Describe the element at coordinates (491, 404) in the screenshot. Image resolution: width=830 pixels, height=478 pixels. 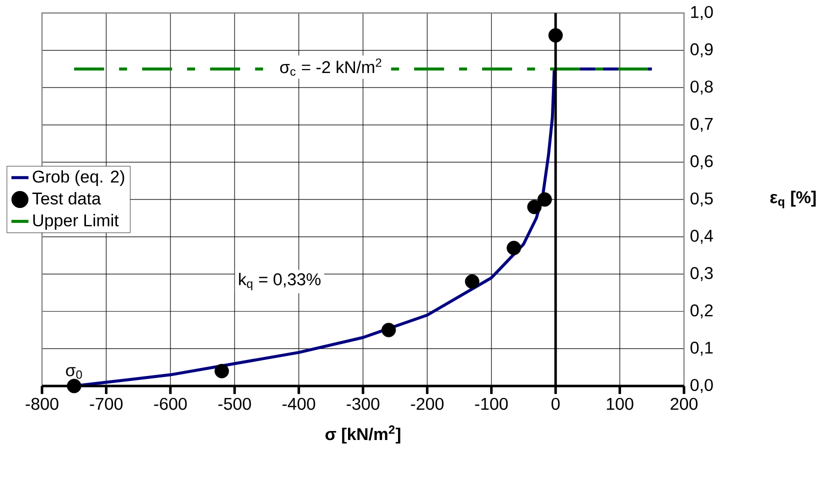
I see `x-tick-label: -100` at that location.